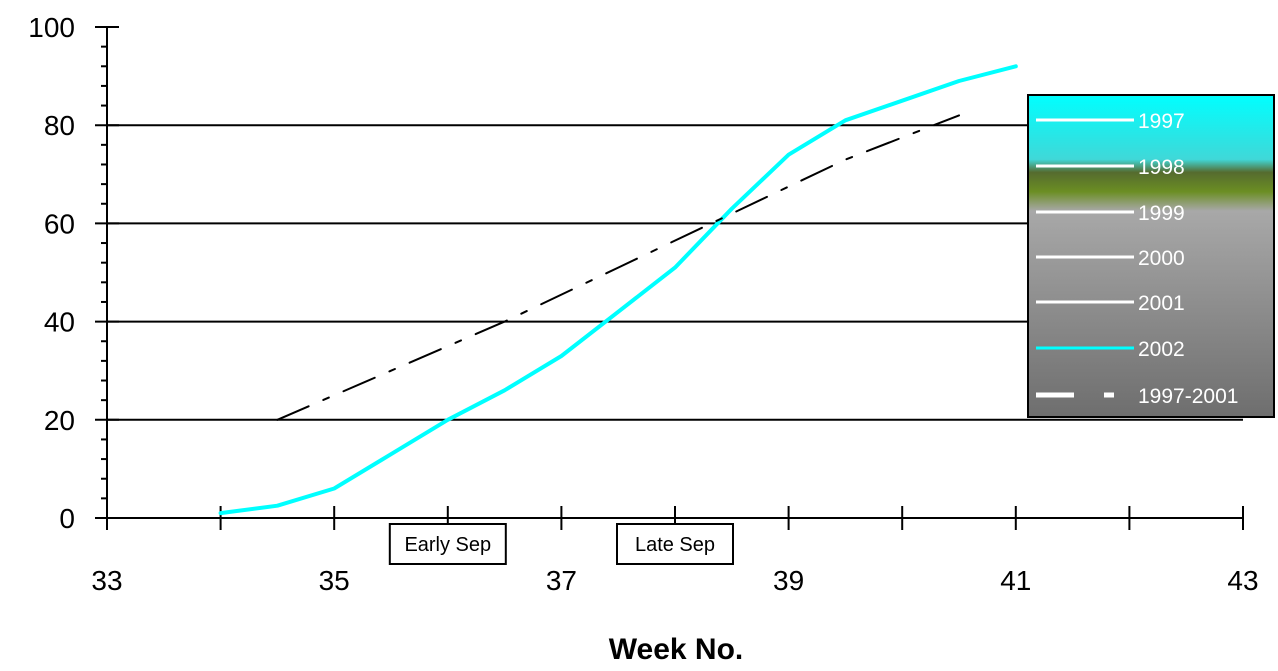 The height and width of the screenshot is (671, 1278). What do you see at coordinates (1188, 396) in the screenshot?
I see `legend-label: 1997-2001` at bounding box center [1188, 396].